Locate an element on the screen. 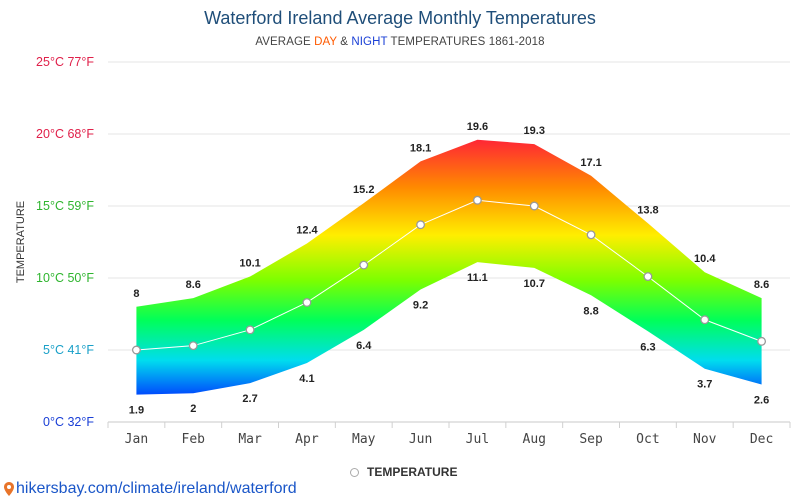 The image size is (800, 500). day-value-label: 18.1 is located at coordinates (420, 148).